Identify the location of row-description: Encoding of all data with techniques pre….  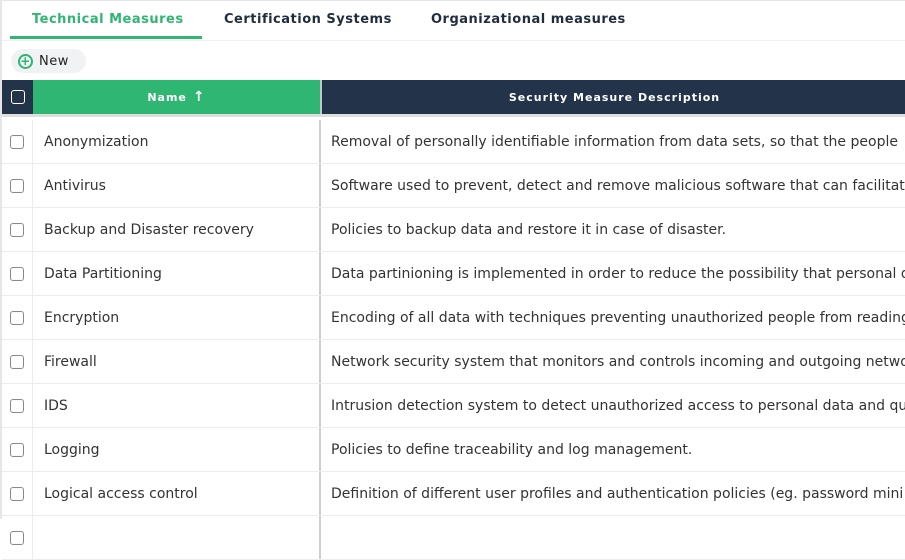
(618, 317).